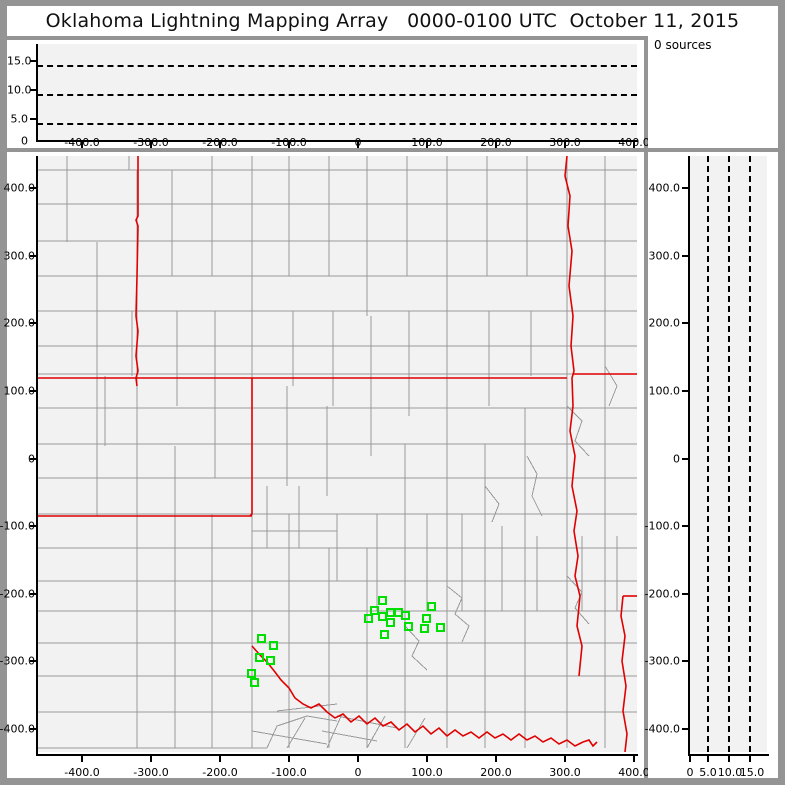 This screenshot has width=785, height=785. I want to click on east-height-plot-area, so click(728, 454).